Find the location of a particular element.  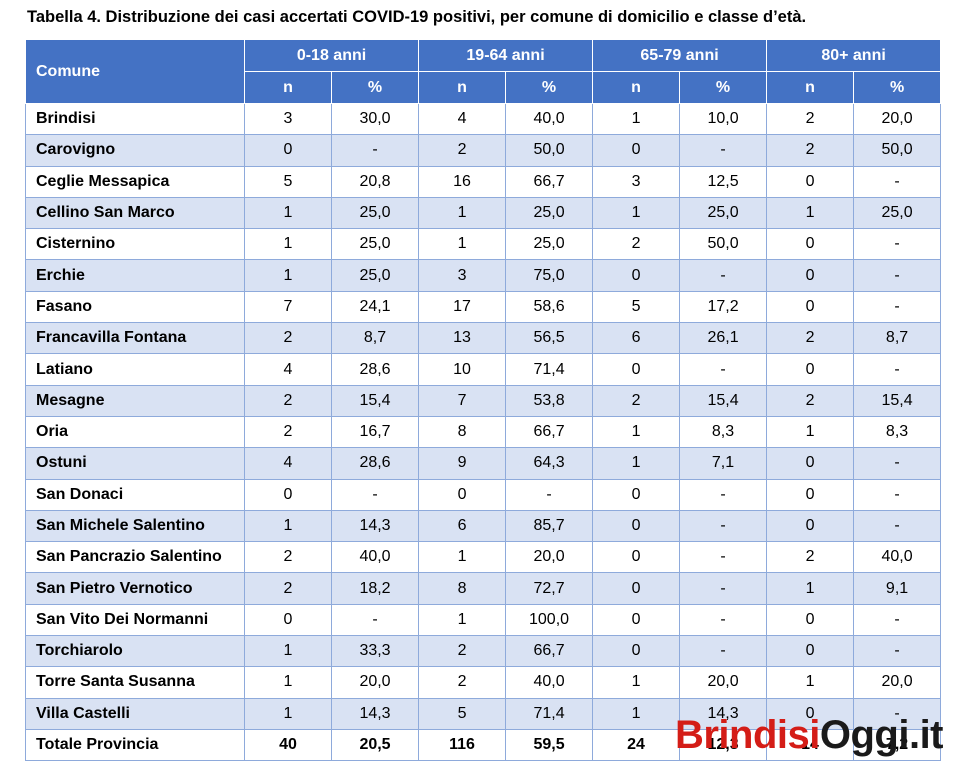

cell-pct: 12,5 is located at coordinates (723, 181).